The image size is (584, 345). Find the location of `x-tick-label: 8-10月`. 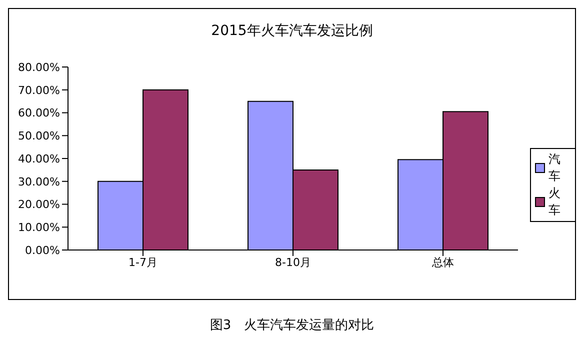

x-tick-label: 8-10月 is located at coordinates (293, 262).